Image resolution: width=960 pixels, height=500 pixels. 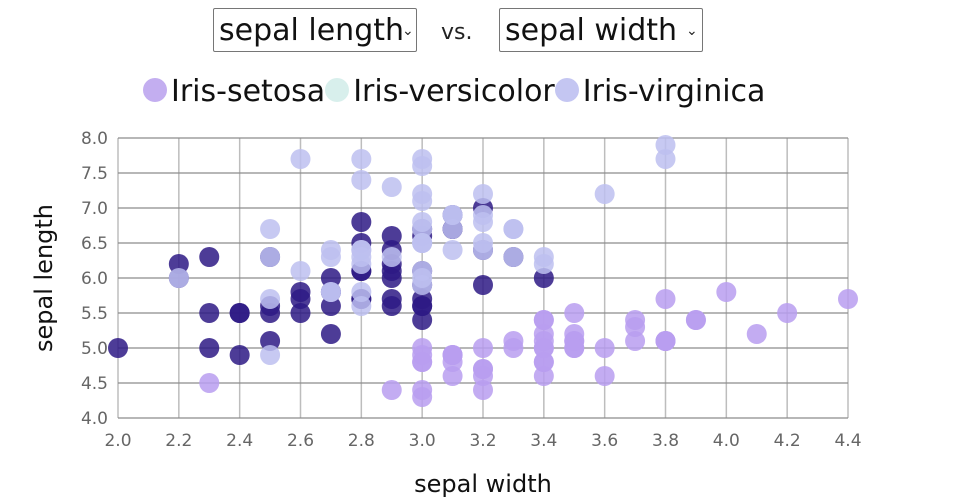 I want to click on y-axis-ticks: 4.0 4.5 5.0 5.5 6.0 6.5 7.0 7.5 8.0, so click(x=94, y=279).